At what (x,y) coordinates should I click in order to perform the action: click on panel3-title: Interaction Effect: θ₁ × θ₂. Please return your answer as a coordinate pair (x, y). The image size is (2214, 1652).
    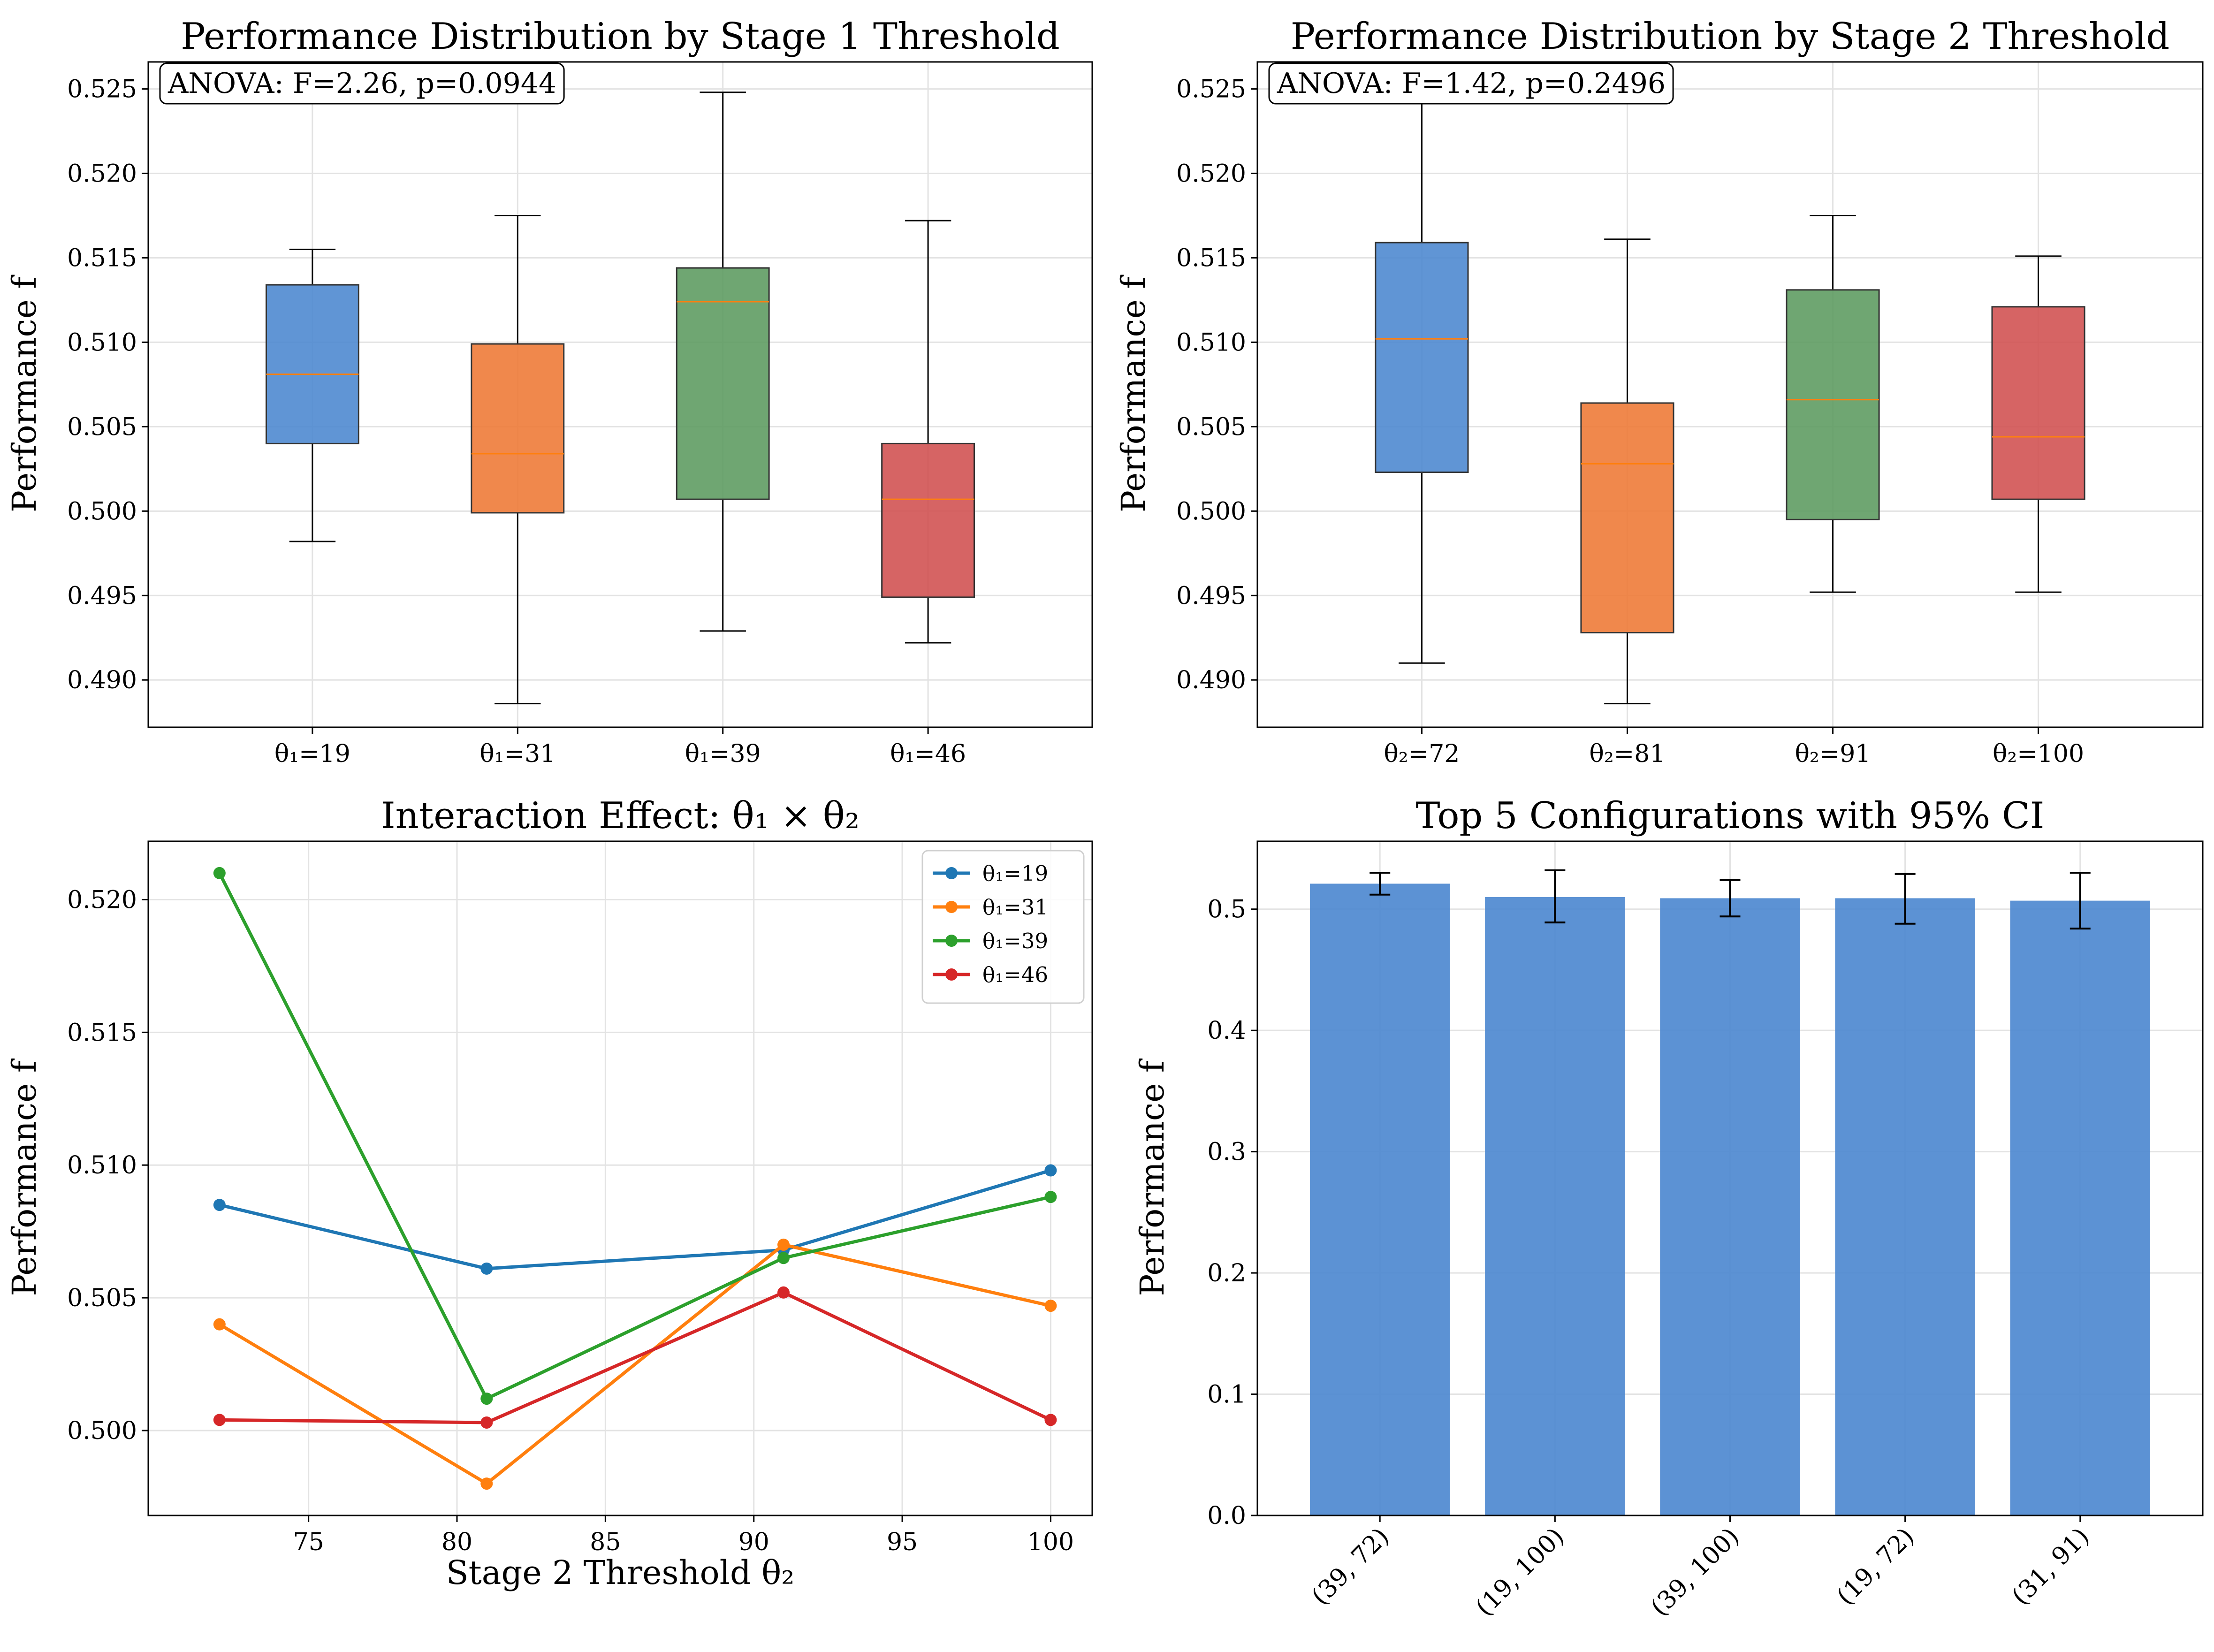
    Looking at the image, I should click on (620, 816).